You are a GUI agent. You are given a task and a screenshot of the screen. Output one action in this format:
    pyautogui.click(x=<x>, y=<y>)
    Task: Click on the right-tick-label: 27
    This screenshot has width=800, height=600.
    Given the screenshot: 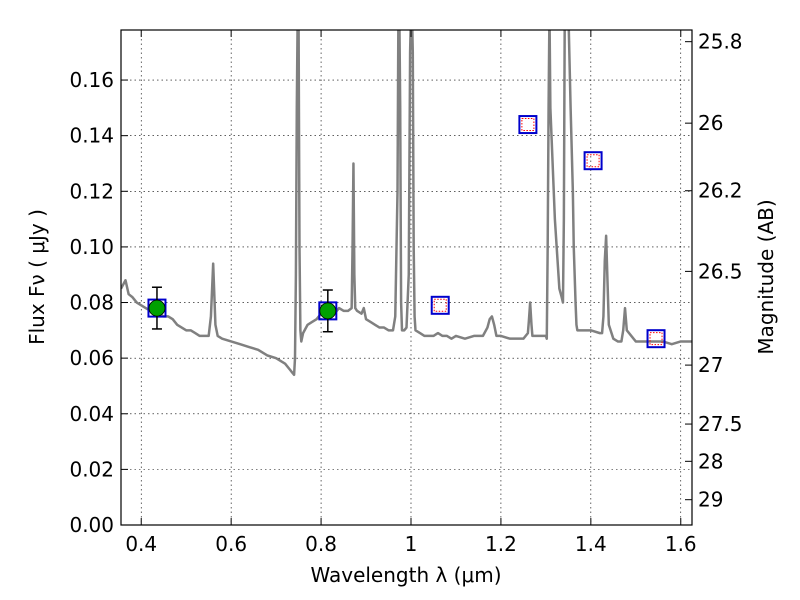 What is the action you would take?
    pyautogui.click(x=710, y=365)
    